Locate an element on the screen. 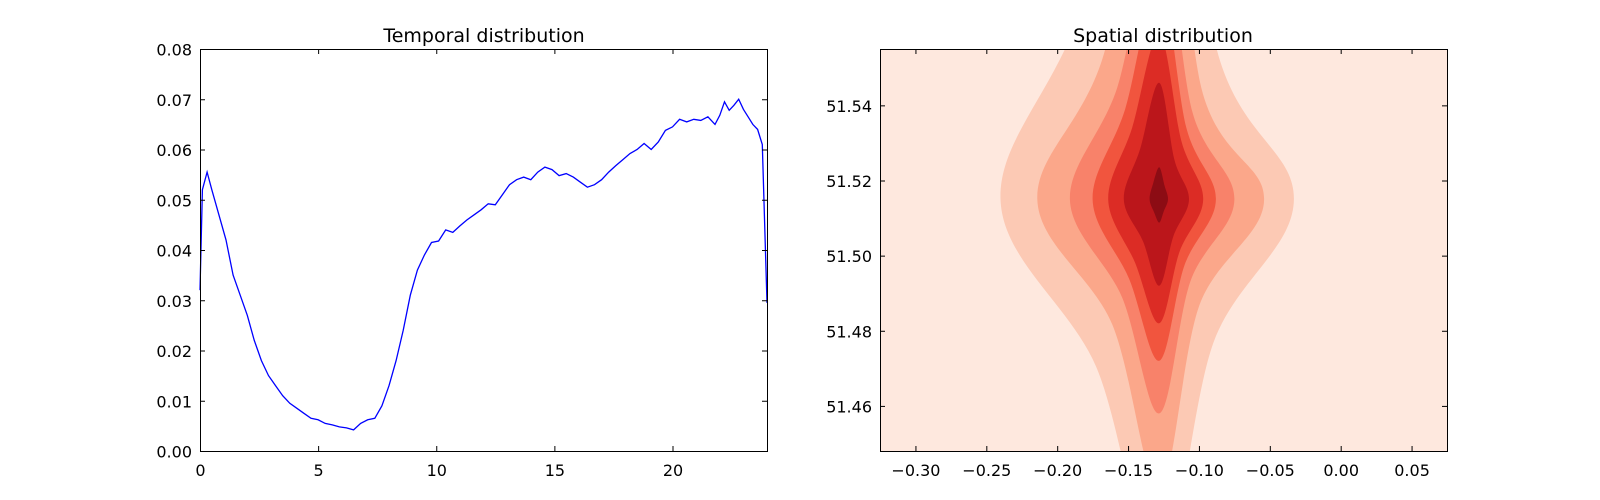 This screenshot has width=1600, height=500. x-tick-label: −0.15 is located at coordinates (1128, 470).